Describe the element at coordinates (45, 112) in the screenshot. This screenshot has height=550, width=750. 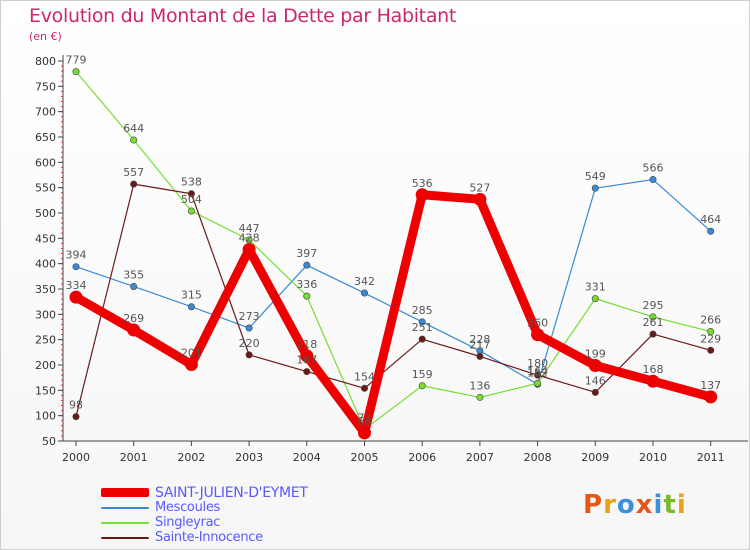
I see `y-tick-label: 700` at that location.